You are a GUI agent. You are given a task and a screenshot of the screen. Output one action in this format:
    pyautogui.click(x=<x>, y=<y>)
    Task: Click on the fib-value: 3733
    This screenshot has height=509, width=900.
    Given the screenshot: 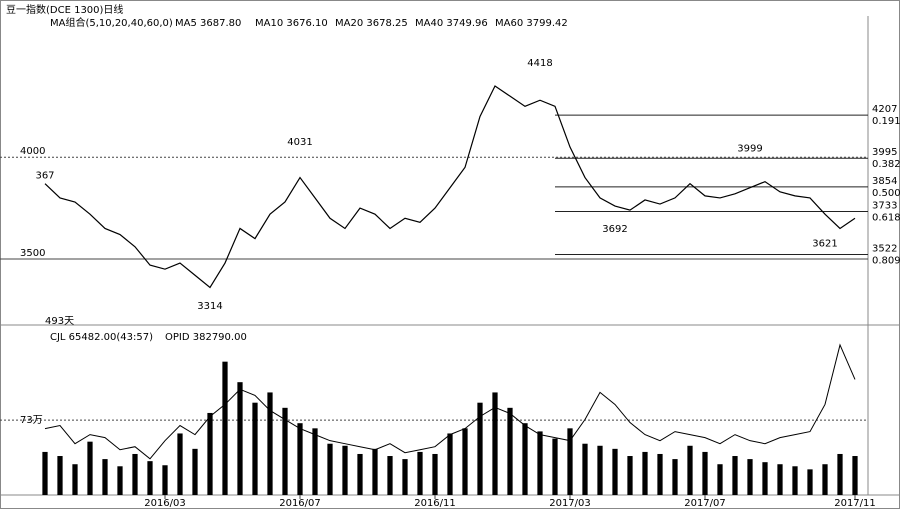 What is the action you would take?
    pyautogui.click(x=884, y=206)
    